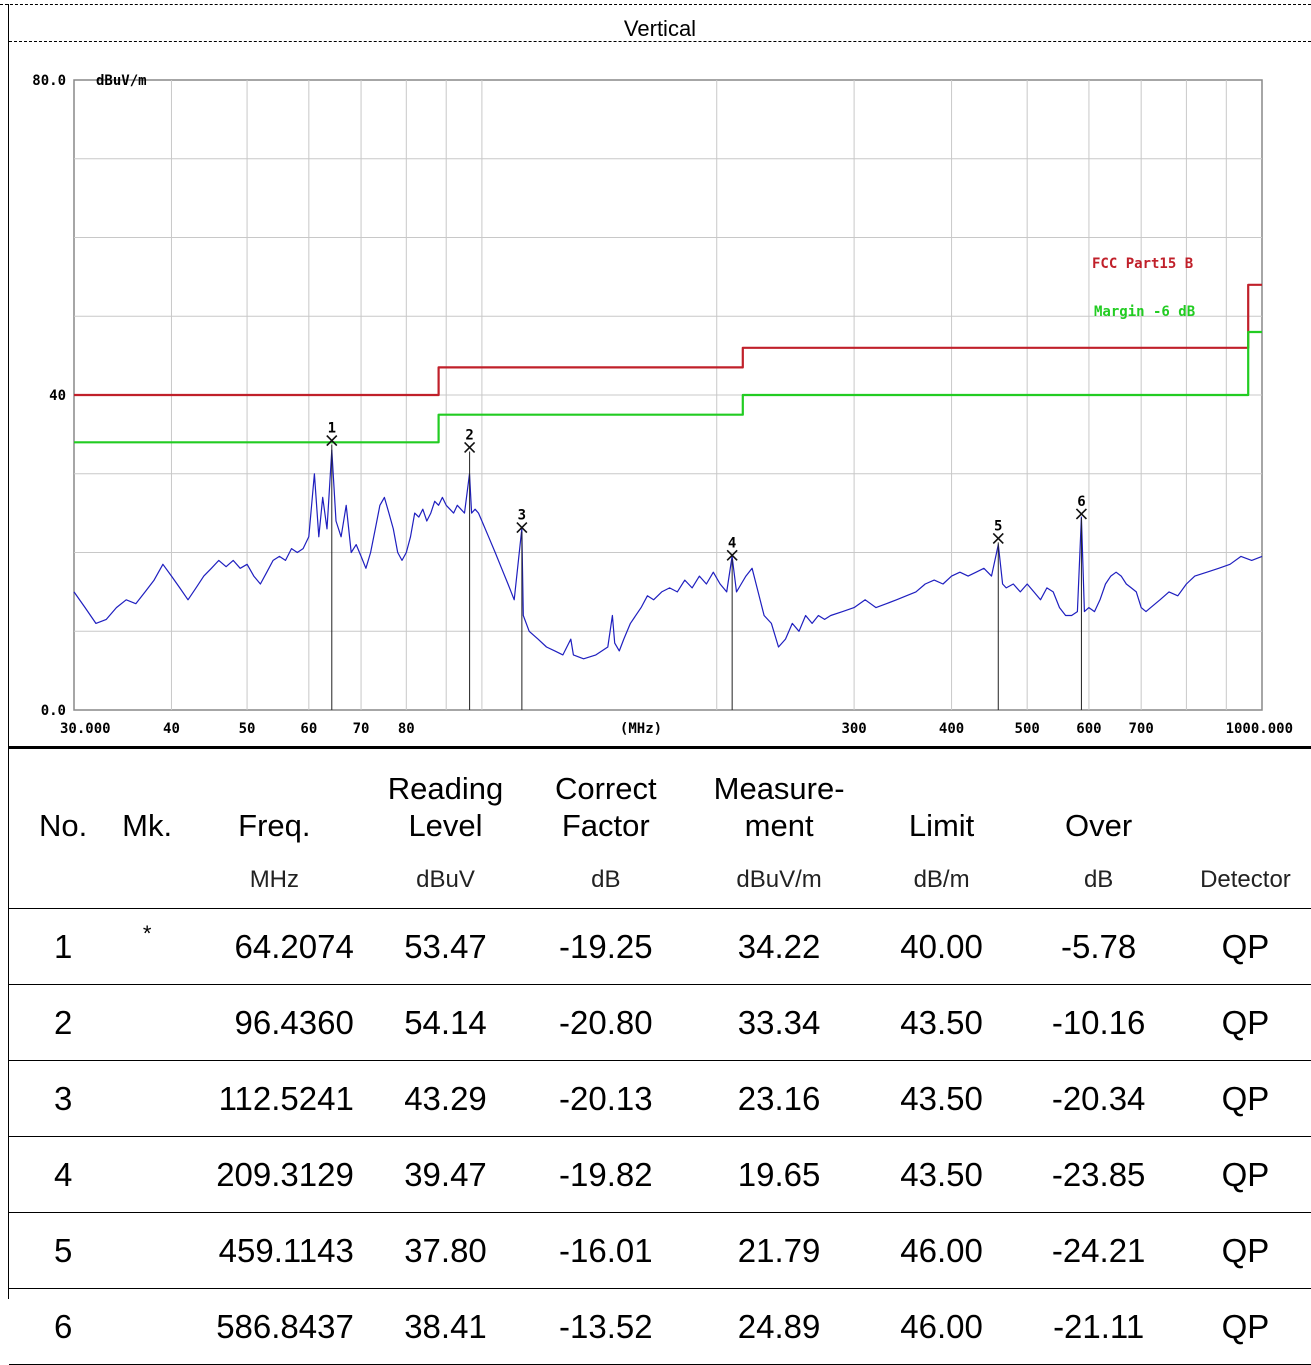  I want to click on table-units-row: MHz dBuV dB dBuV/m dB/m dB Detector, so click(660, 880).